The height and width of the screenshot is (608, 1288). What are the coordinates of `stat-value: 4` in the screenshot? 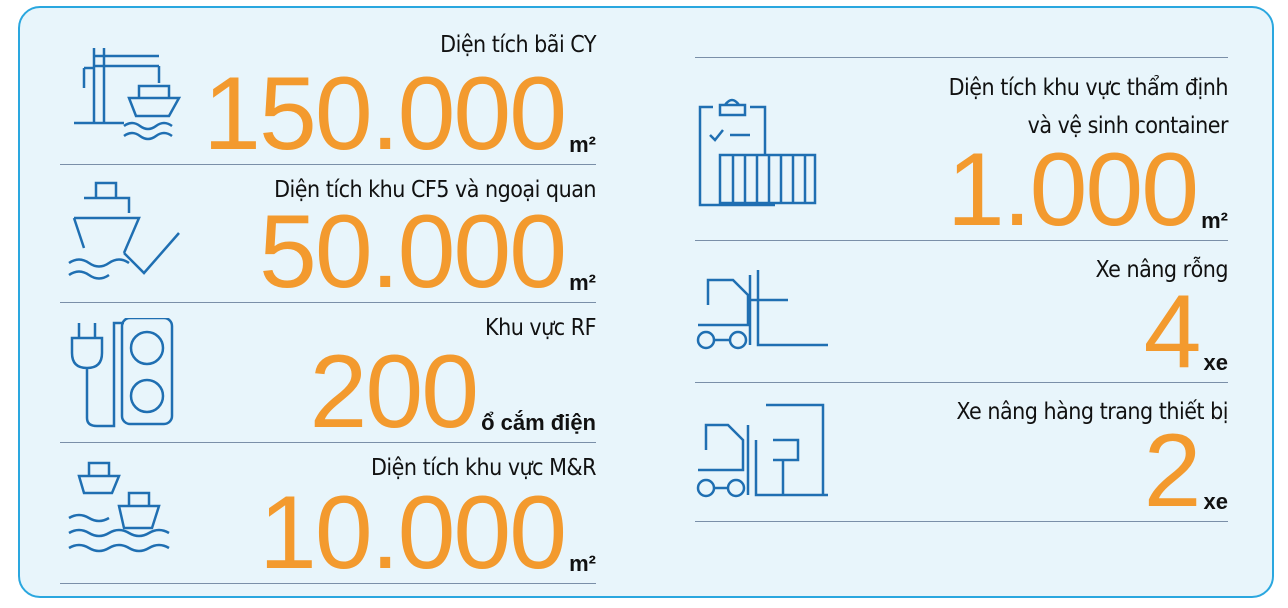 It's located at (1172, 332).